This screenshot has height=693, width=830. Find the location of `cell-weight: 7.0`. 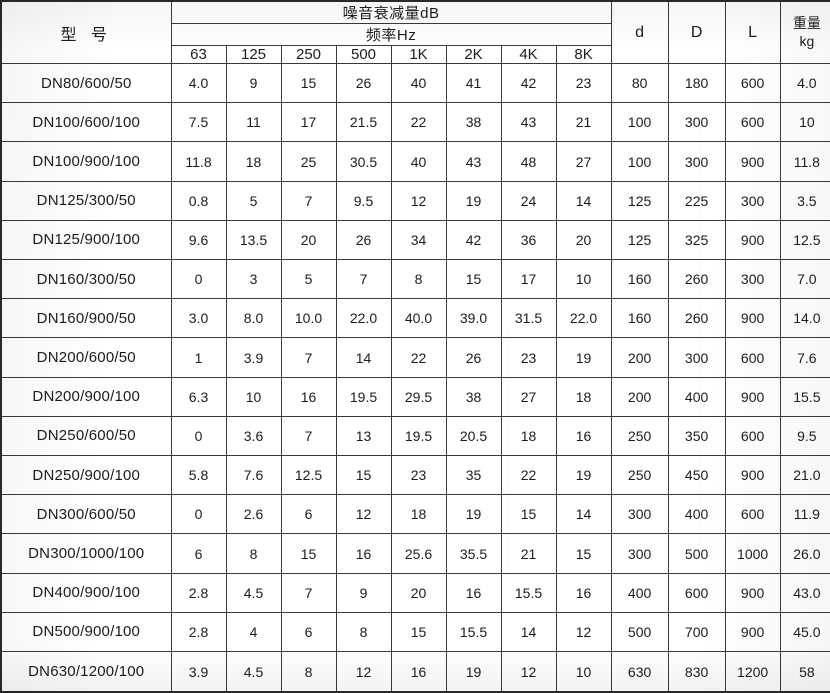

cell-weight: 7.0 is located at coordinates (804, 279).